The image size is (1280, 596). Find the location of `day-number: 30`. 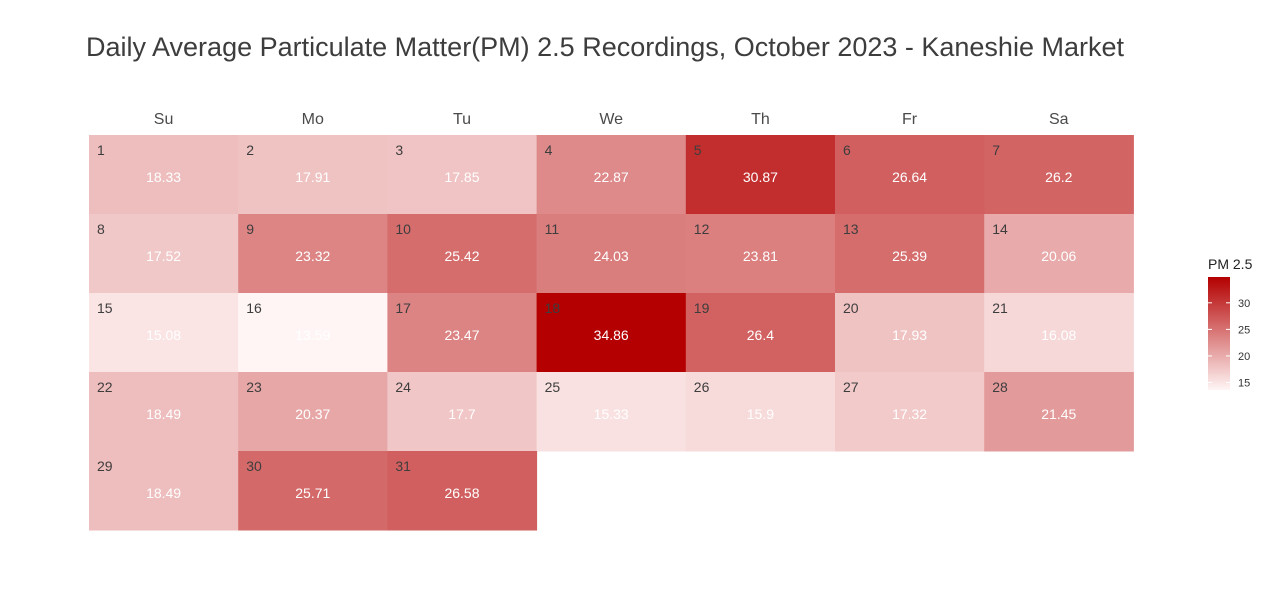

day-number: 30 is located at coordinates (254, 466).